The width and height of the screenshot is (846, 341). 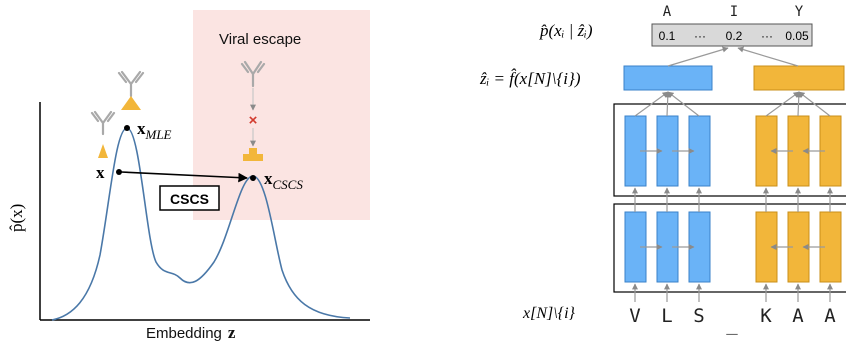 I want to click on output-value: 0.2, so click(x=734, y=36).